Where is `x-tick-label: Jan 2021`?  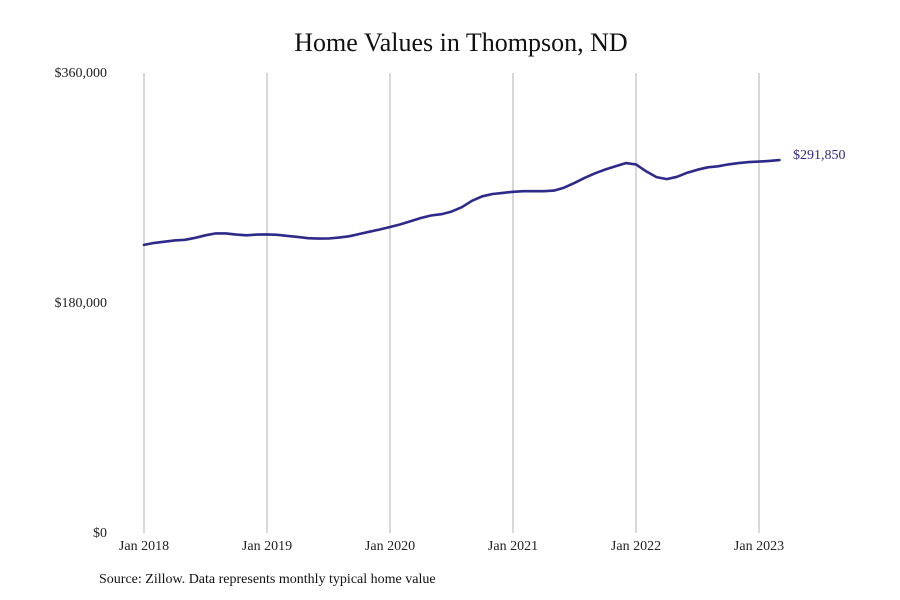 x-tick-label: Jan 2021 is located at coordinates (513, 546).